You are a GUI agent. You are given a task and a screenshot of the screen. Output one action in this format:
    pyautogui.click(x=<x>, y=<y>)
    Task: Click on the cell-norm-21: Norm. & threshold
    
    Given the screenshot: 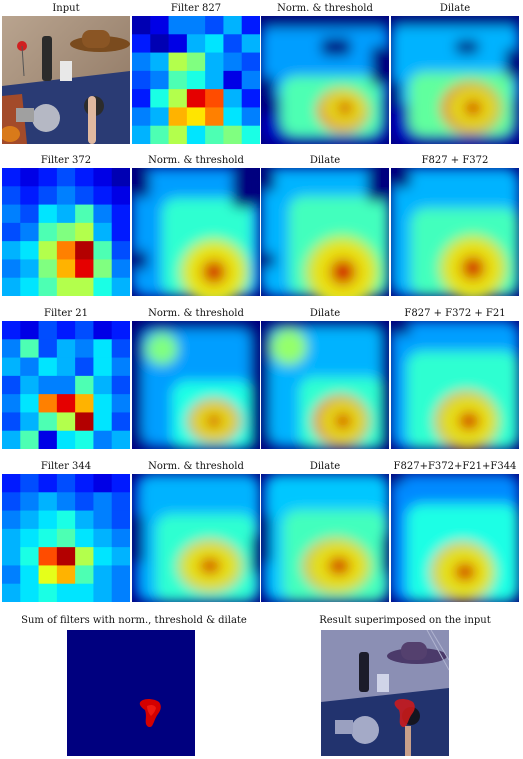 What is the action you would take?
    pyautogui.click(x=196, y=378)
    